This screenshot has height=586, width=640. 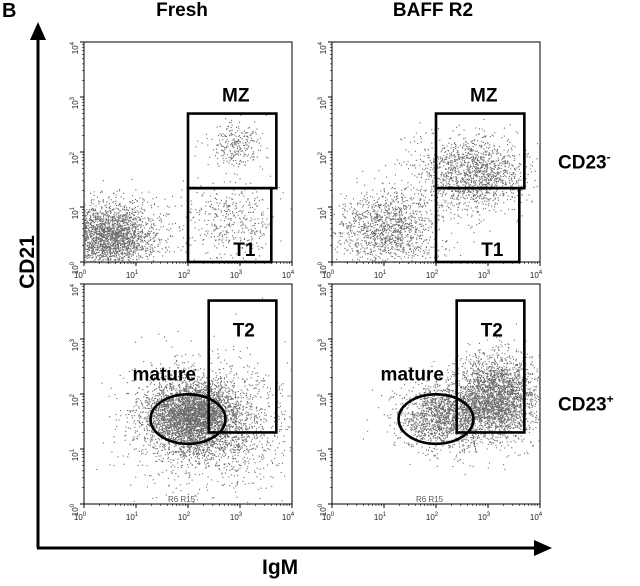 I want to click on row-label-cd23-neg: CD23-, so click(x=584, y=162).